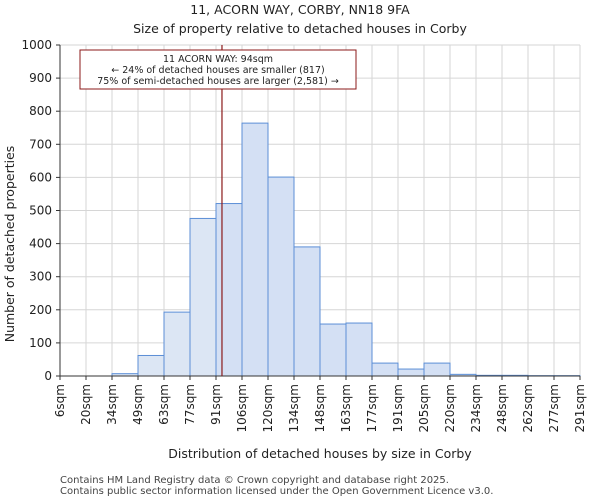 This screenshot has width=600, height=504. I want to click on annotation-line-1: 11 ACORN WAY: 94sqm, so click(218, 59).